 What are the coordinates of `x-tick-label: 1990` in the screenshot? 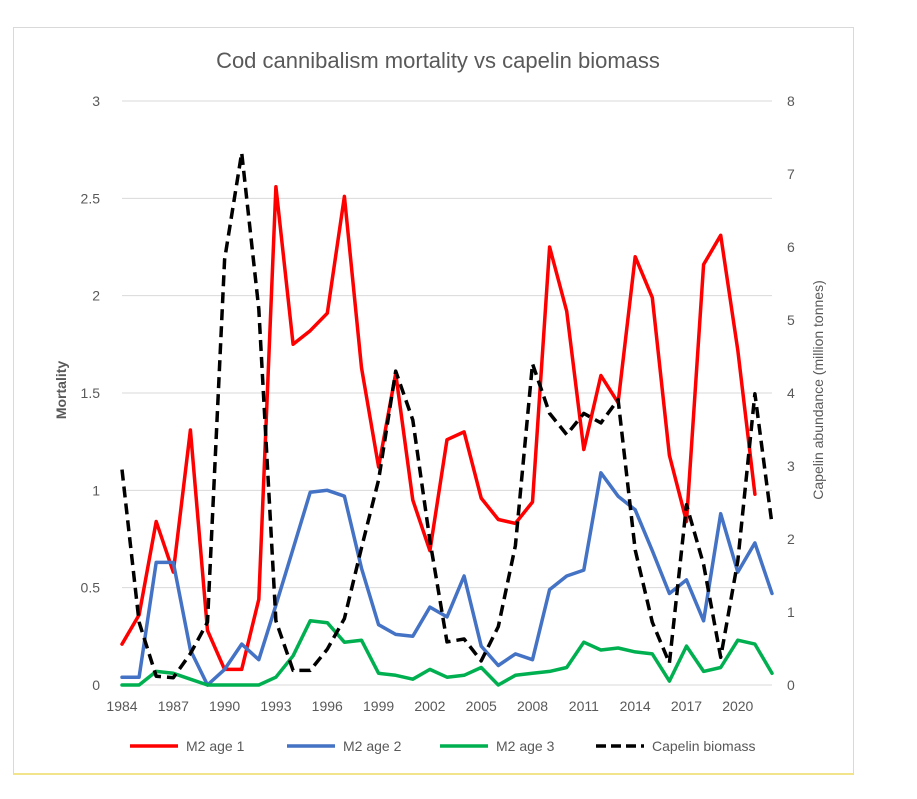 It's located at (224, 706).